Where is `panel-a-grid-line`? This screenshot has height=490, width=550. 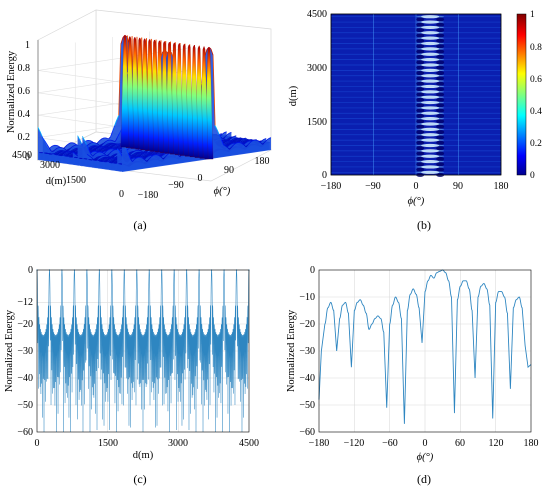
panel-a-grid-line is located at coordinates (80, 121).